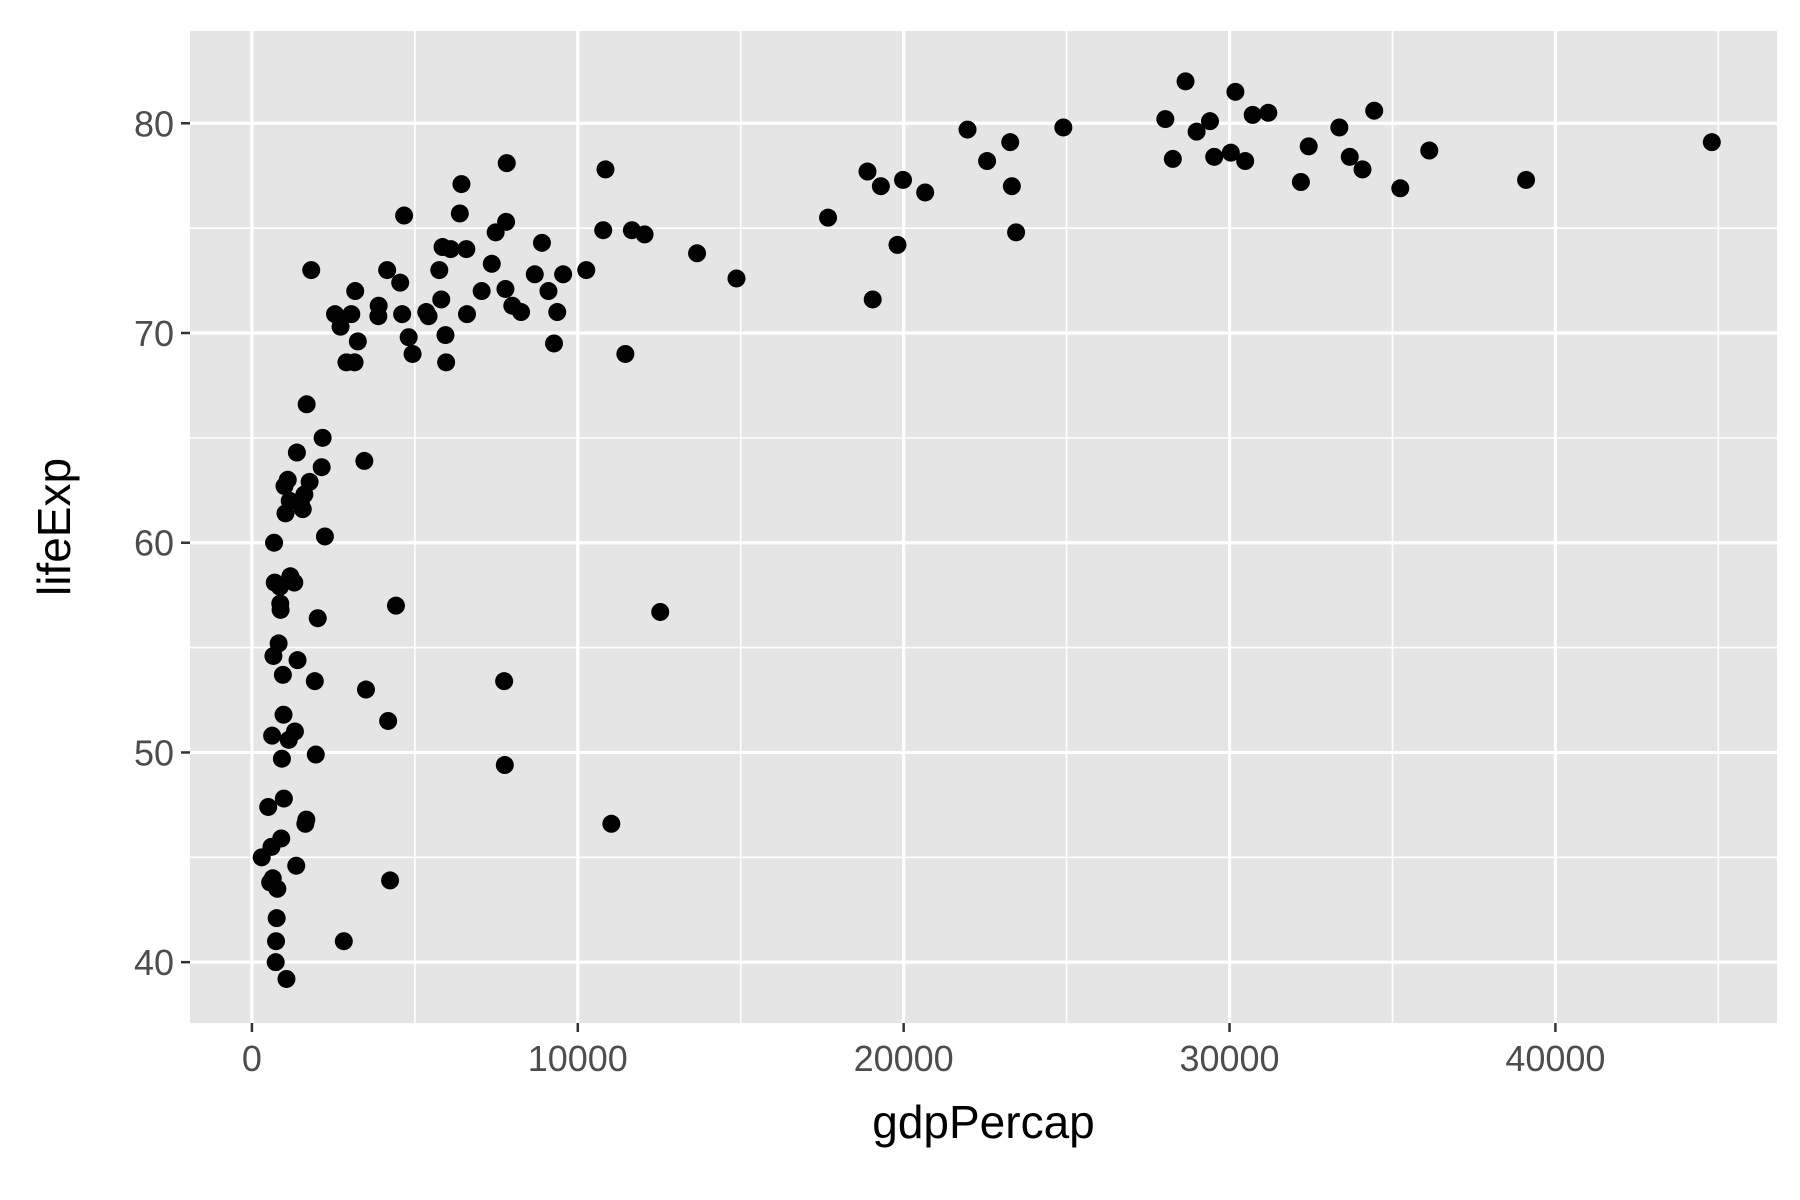  I want to click on x-tick-label: 40000, so click(1555, 1058).